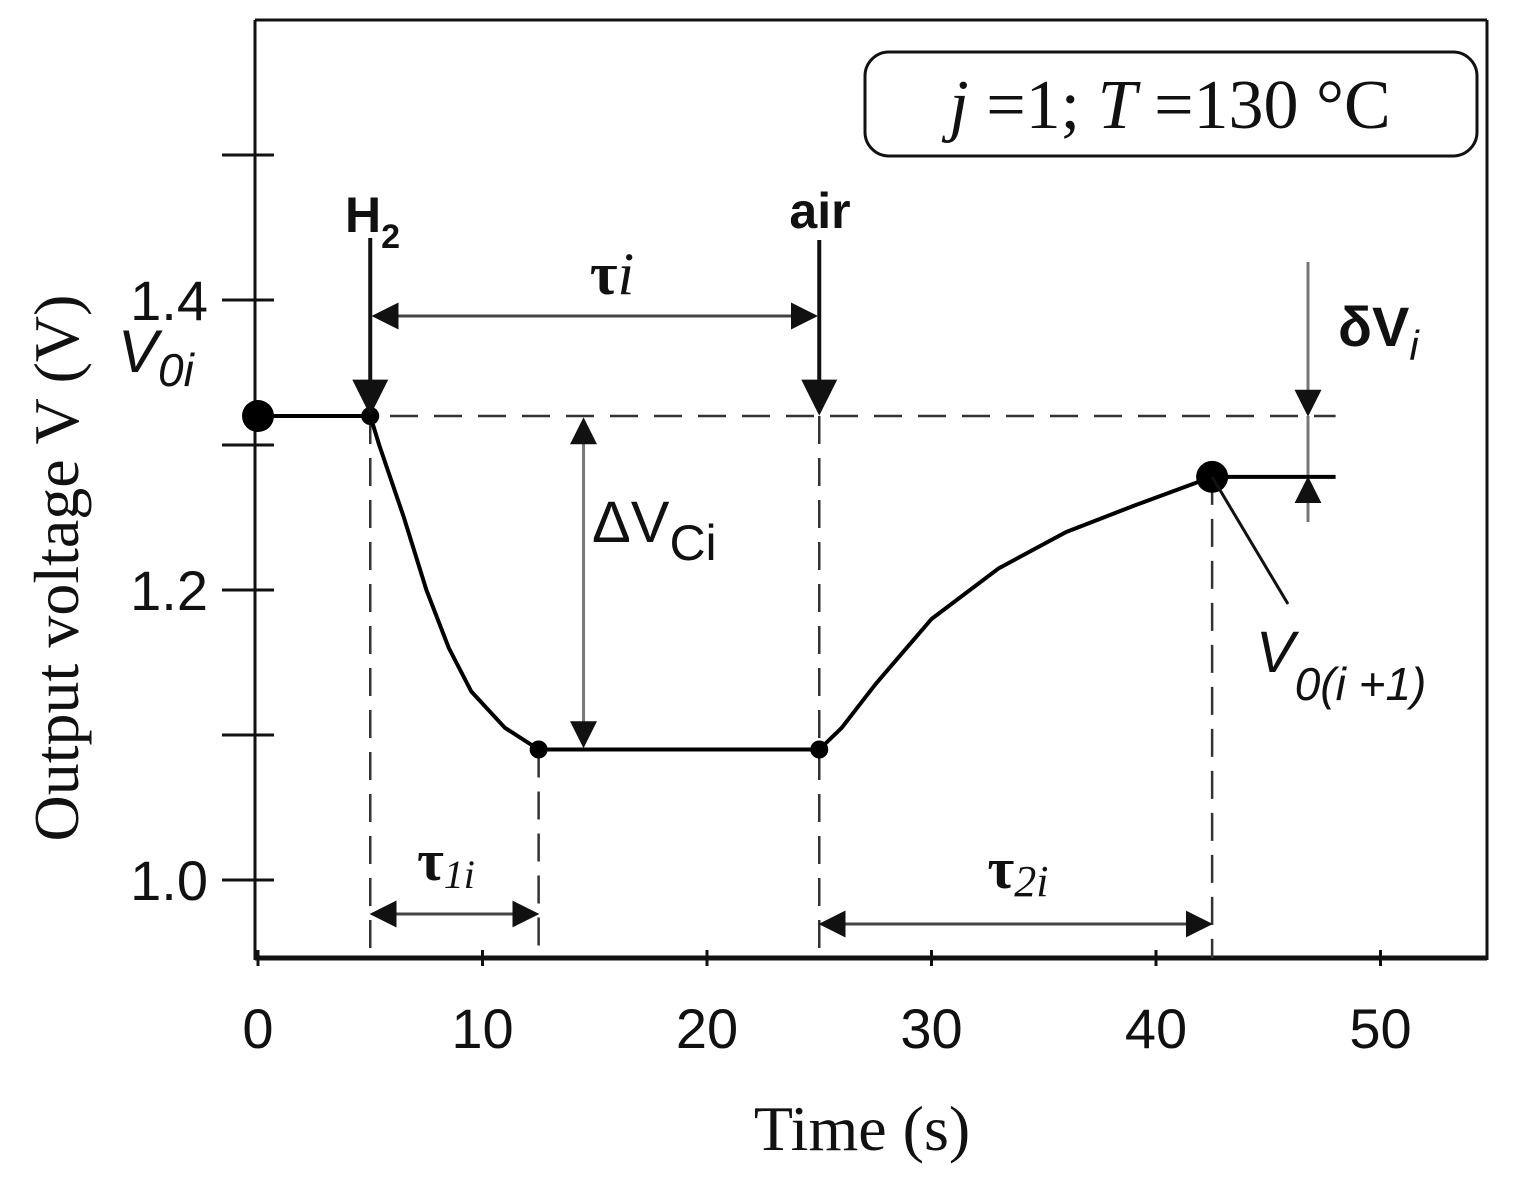 This screenshot has width=1517, height=1184. Describe the element at coordinates (157, 357) in the screenshot. I see `v0i-label: V0i` at that location.